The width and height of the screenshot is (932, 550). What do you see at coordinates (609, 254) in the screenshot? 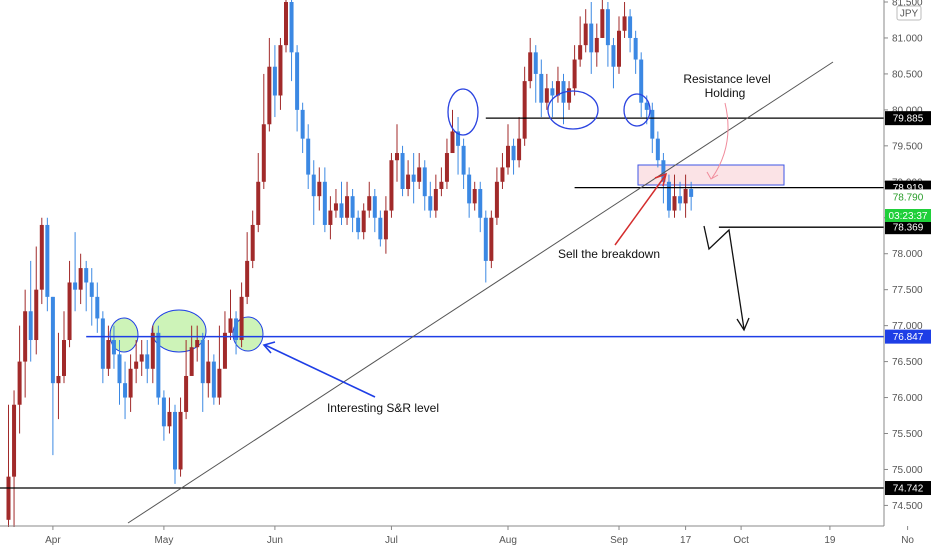
I see `annotation-sell: Sell the breakdown` at bounding box center [609, 254].